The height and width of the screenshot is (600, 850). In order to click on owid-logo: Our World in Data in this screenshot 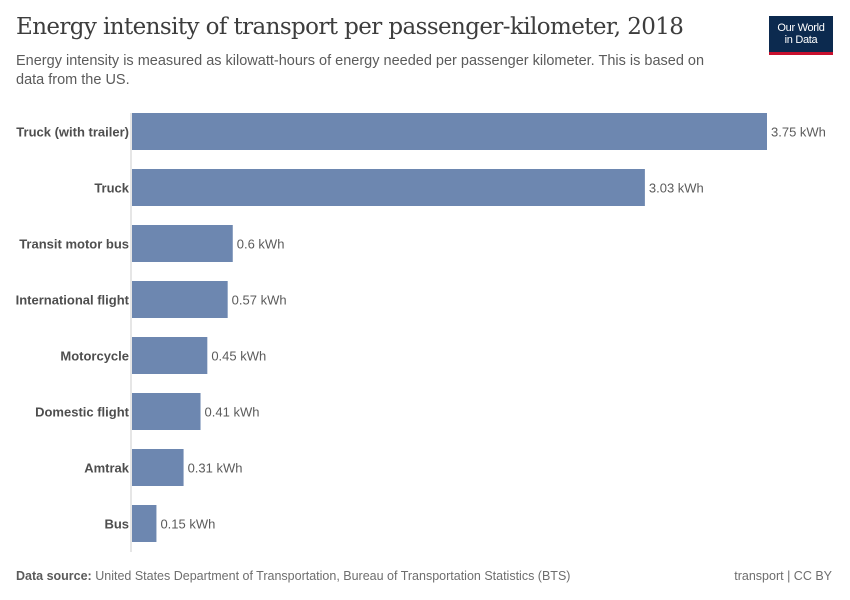, I will do `click(801, 35)`.